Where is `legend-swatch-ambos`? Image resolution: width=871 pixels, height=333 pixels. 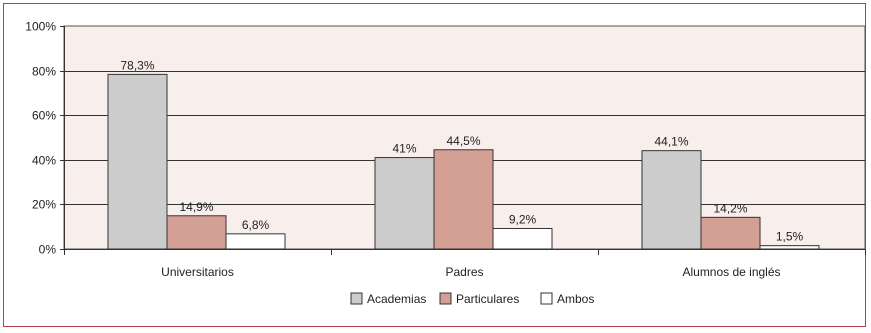 legend-swatch-ambos is located at coordinates (546, 298).